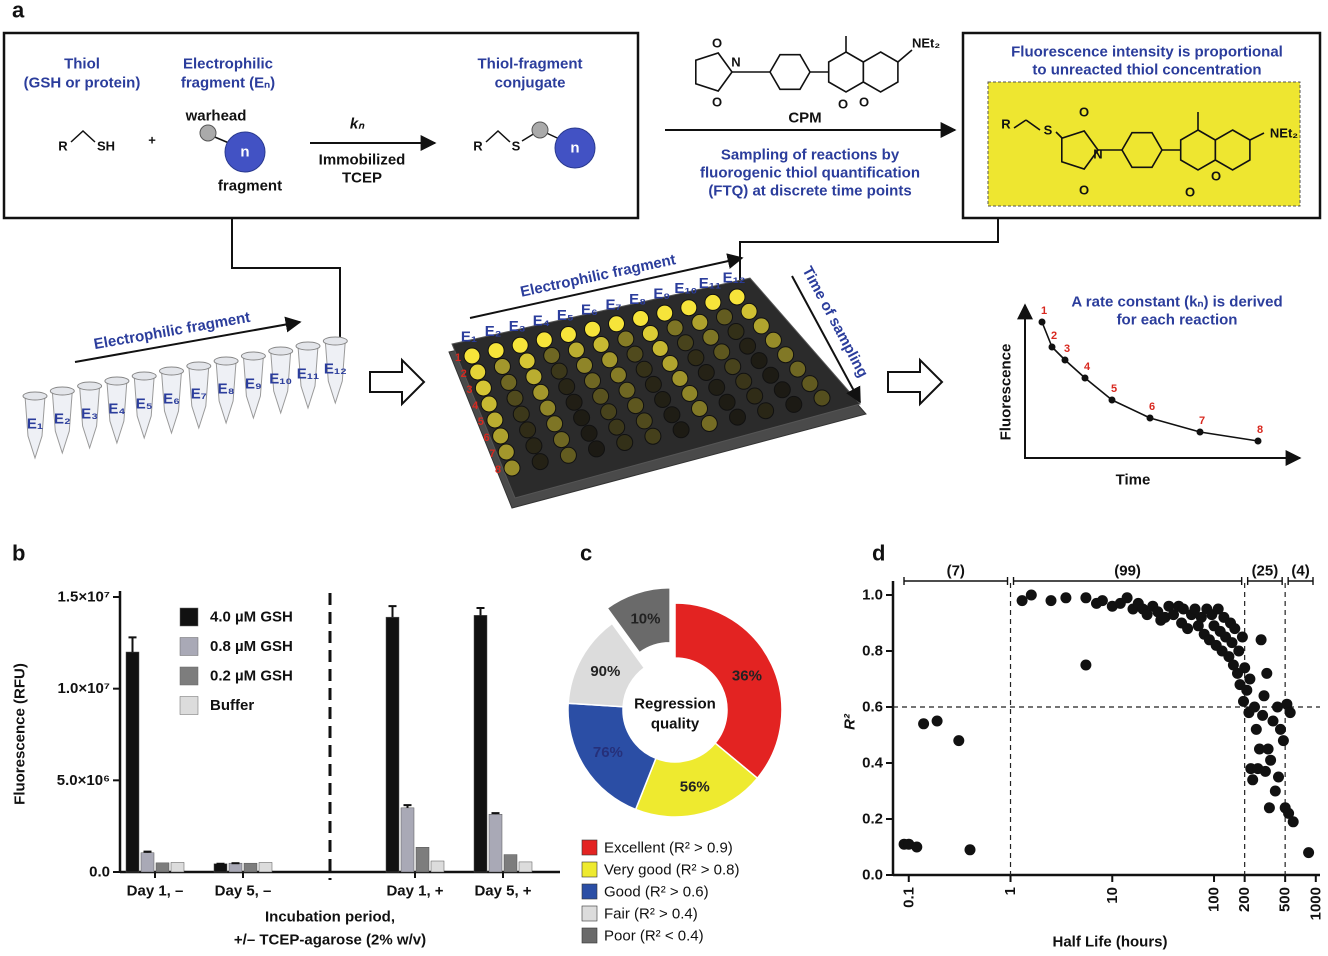  Describe the element at coordinates (245, 152) in the screenshot. I see `fragment-ball` at that location.